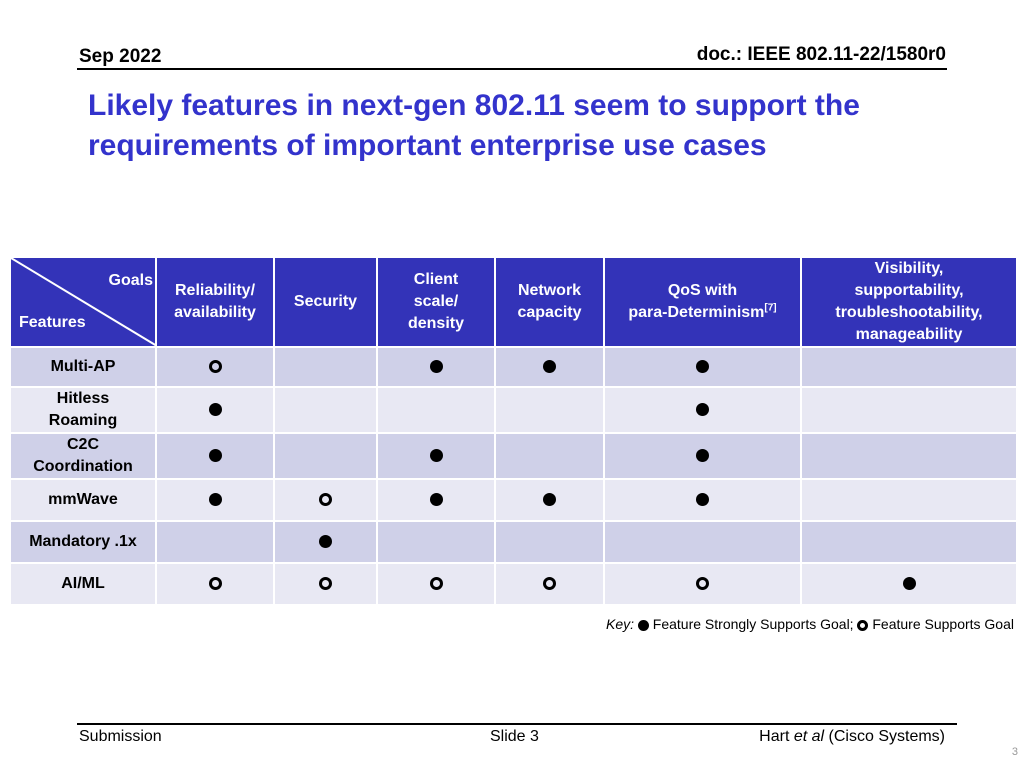 This screenshot has height=768, width=1024. What do you see at coordinates (702, 290) in the screenshot?
I see `col-label-line: QoS with` at bounding box center [702, 290].